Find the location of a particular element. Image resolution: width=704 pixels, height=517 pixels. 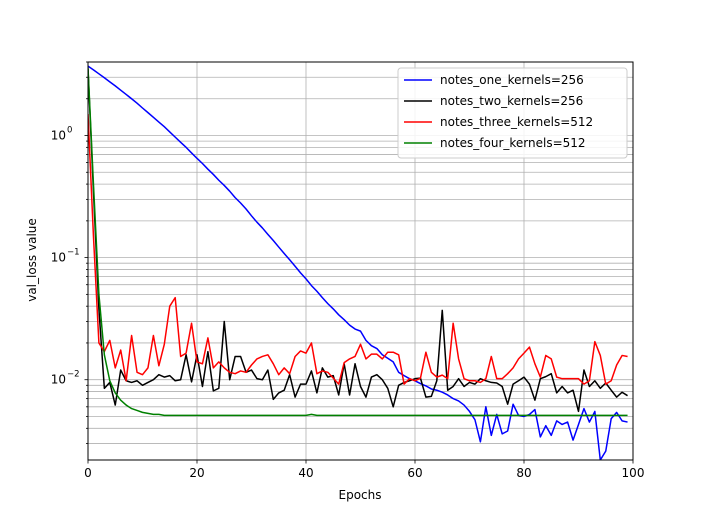

x-tick-label: 40 is located at coordinates (305, 473).